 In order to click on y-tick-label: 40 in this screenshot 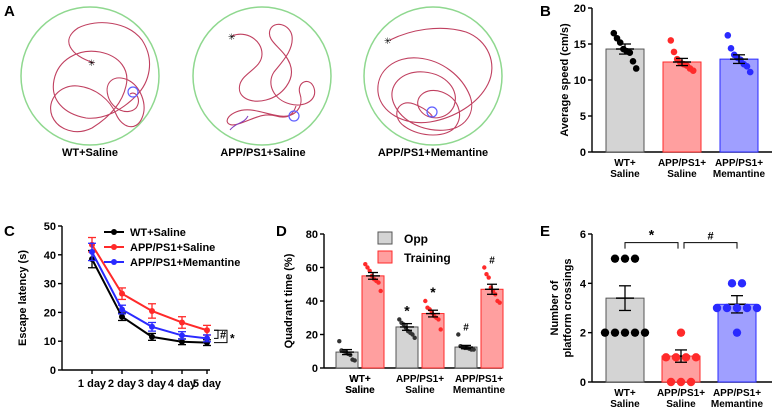, I will do `click(50, 256)`.